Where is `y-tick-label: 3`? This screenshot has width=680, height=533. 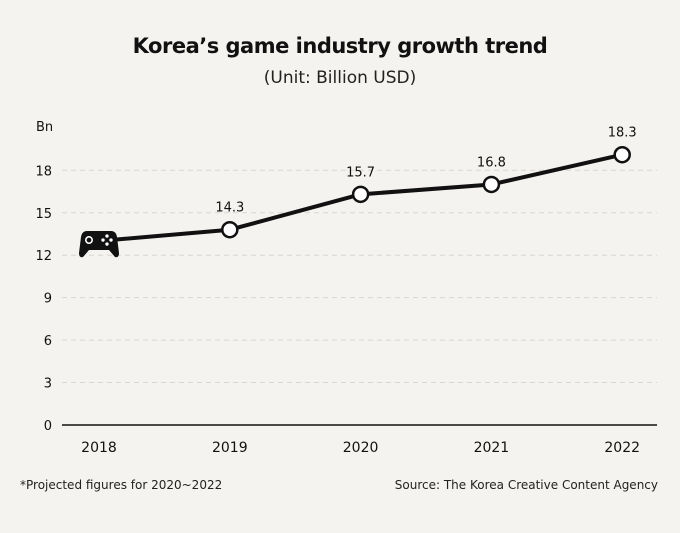
y-tick-label: 3 is located at coordinates (48, 384).